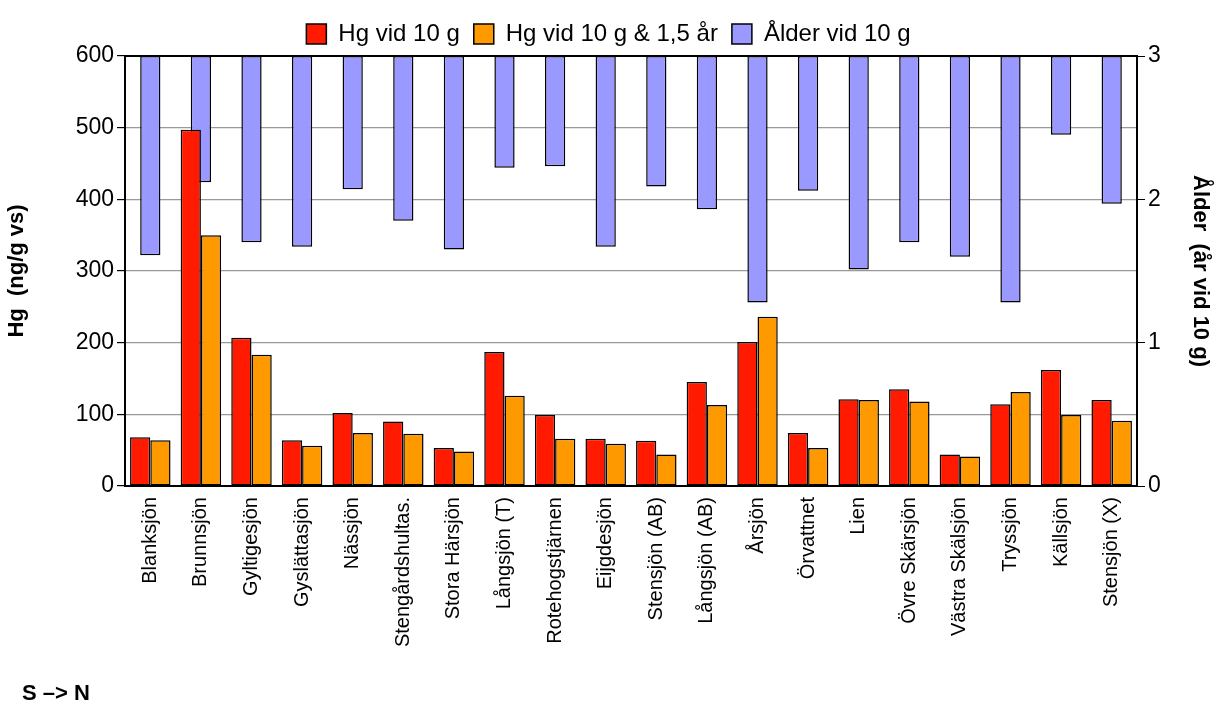  I want to click on y2-tick-label: 0, so click(1154, 484).